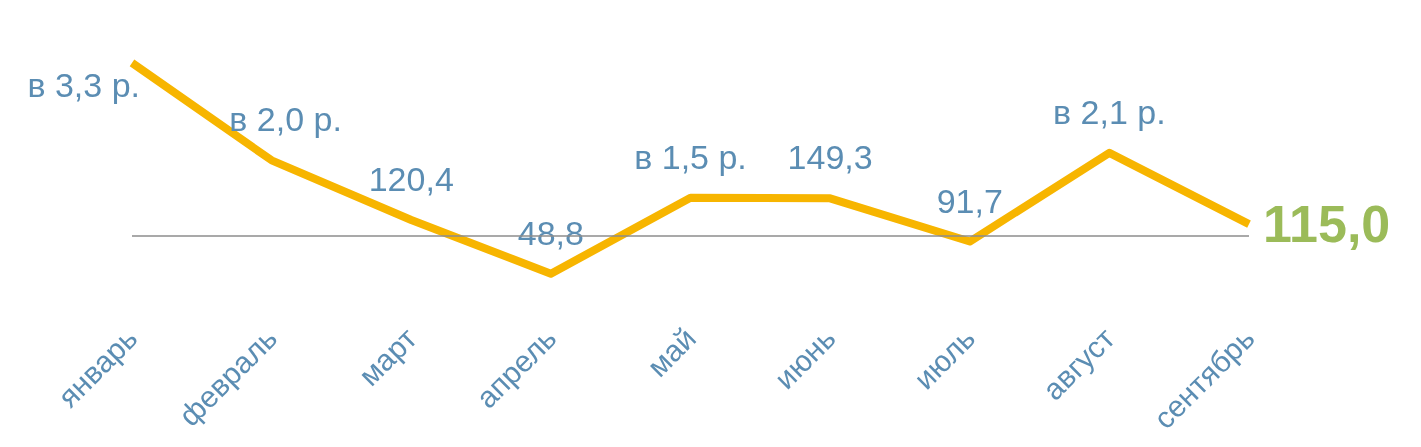 Image resolution: width=1421 pixels, height=447 pixels. I want to click on data-label: 120,4, so click(411, 179).